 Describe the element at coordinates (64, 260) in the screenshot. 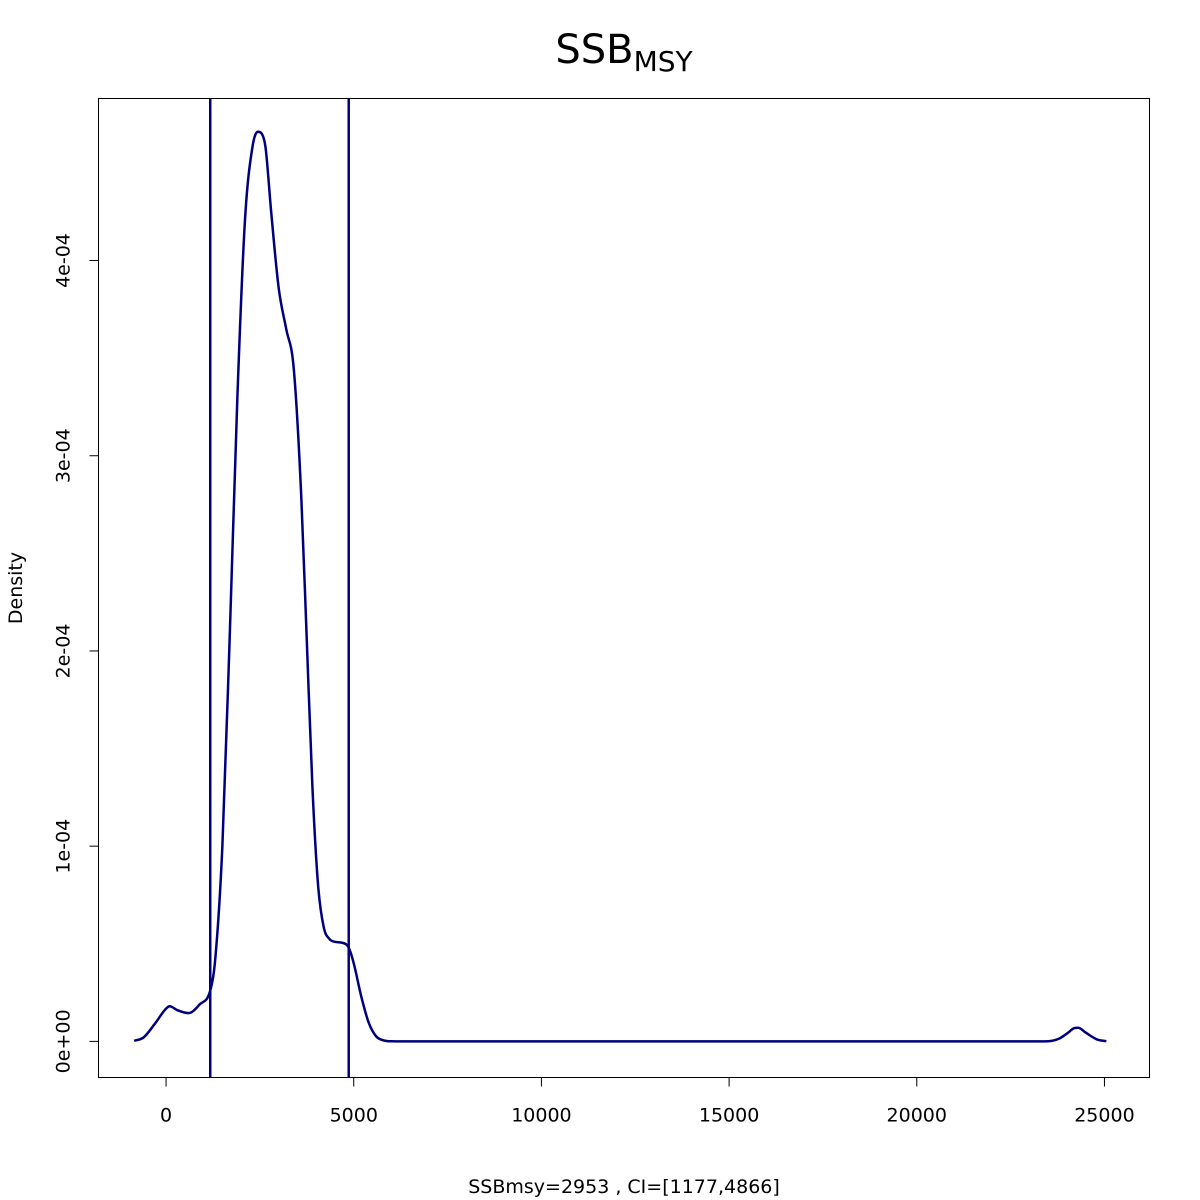

I see `y-tick-label: 4e-04` at that location.